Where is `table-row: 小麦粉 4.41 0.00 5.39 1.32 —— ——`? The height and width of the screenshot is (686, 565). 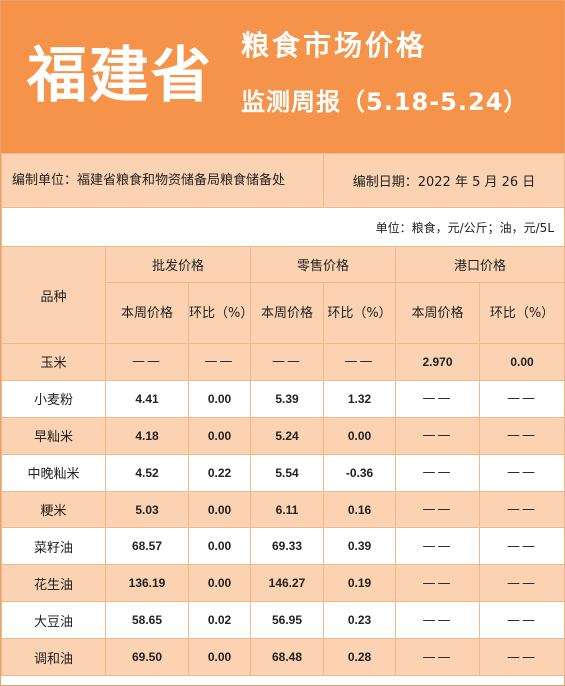
table-row: 小麦粉 4.41 0.00 5.39 1.32 —— —— is located at coordinates (283, 398).